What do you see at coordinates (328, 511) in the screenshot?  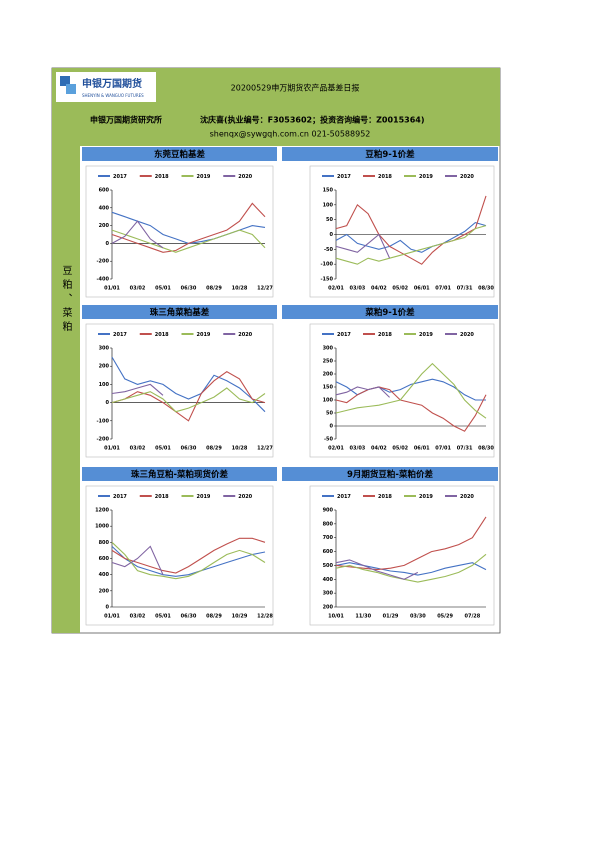 I see `y-tick-label: 900` at bounding box center [328, 511].